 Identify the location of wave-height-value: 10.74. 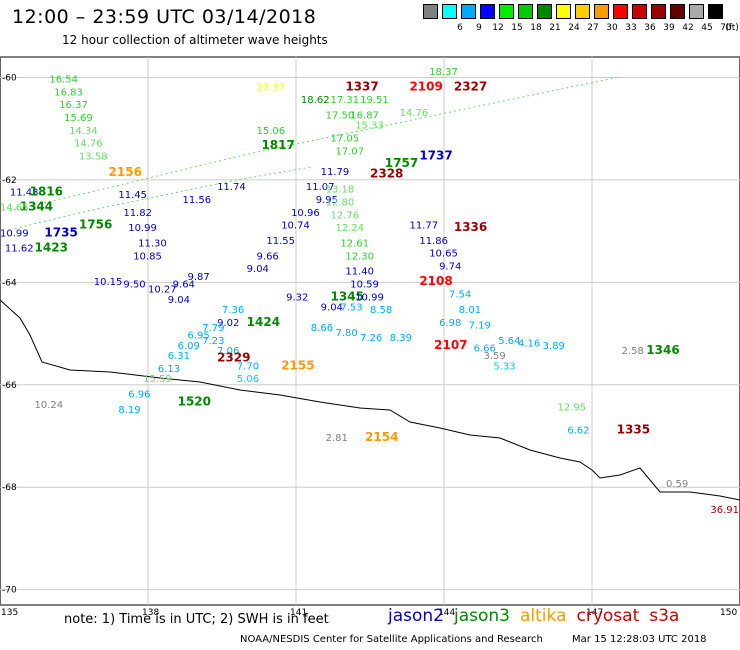
(295, 226).